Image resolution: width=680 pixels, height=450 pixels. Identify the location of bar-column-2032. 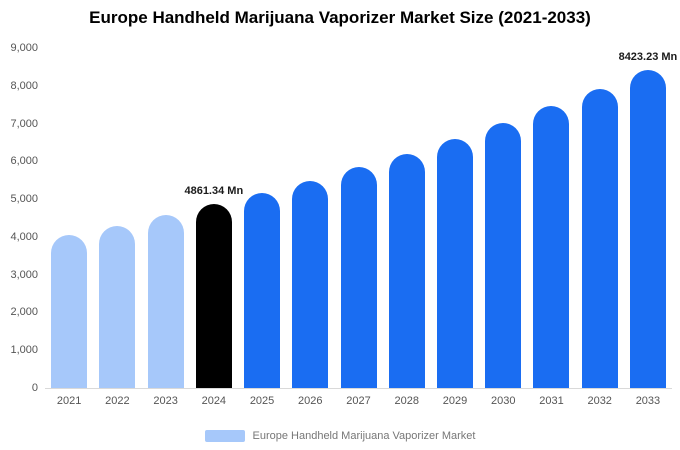
(600, 218).